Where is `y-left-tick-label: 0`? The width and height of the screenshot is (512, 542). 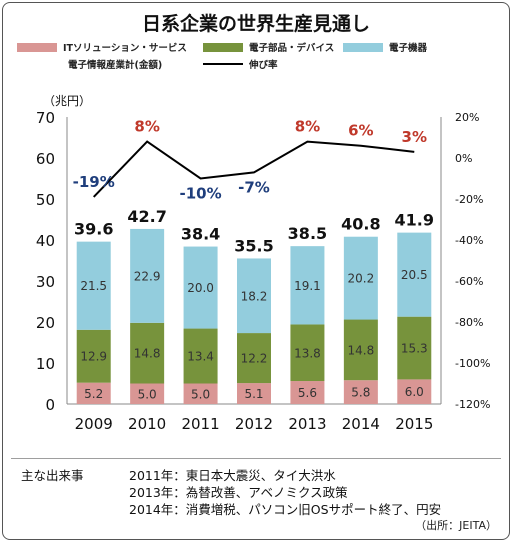
y-left-tick-label: 0 is located at coordinates (50, 405).